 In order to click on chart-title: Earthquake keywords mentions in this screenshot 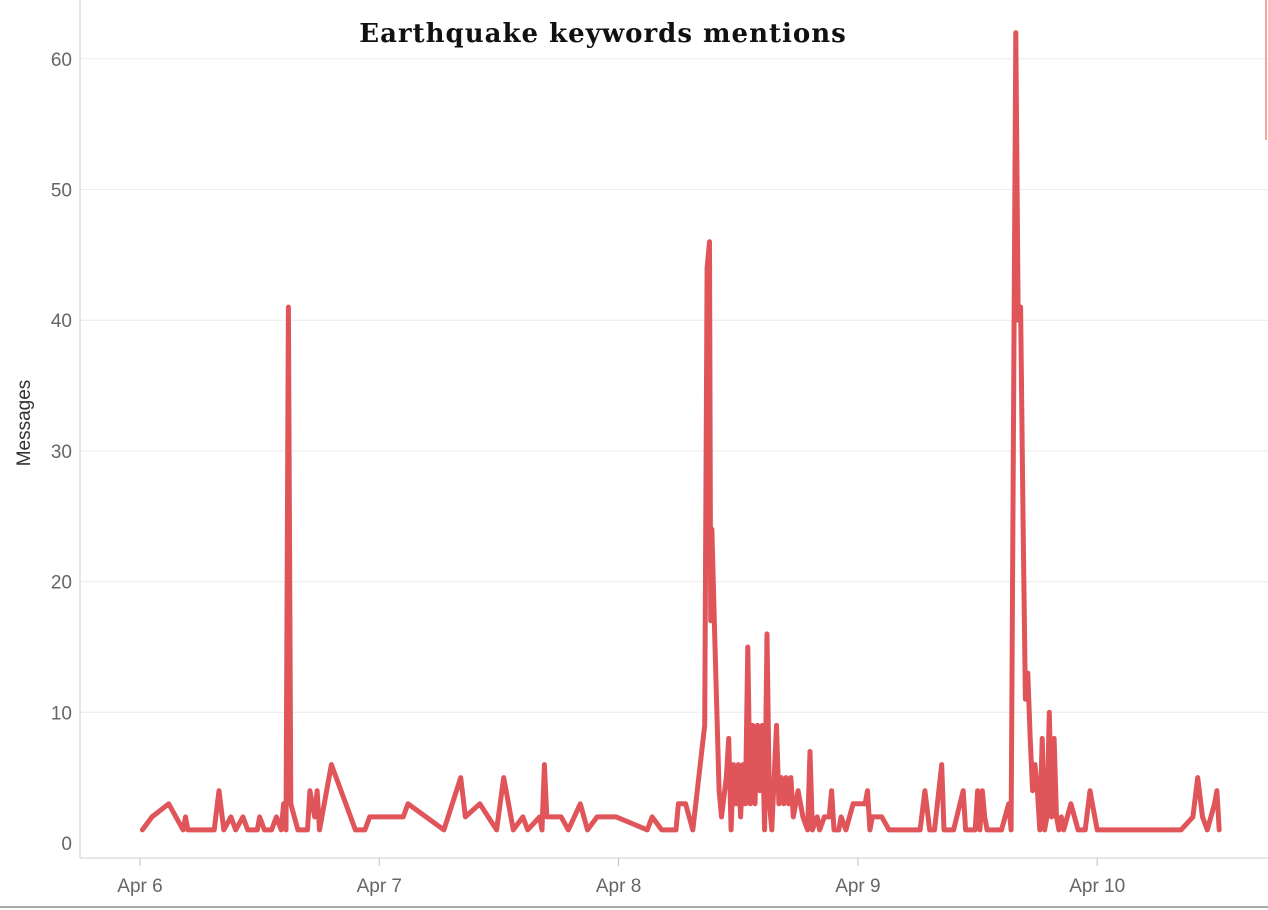, I will do `click(603, 34)`.